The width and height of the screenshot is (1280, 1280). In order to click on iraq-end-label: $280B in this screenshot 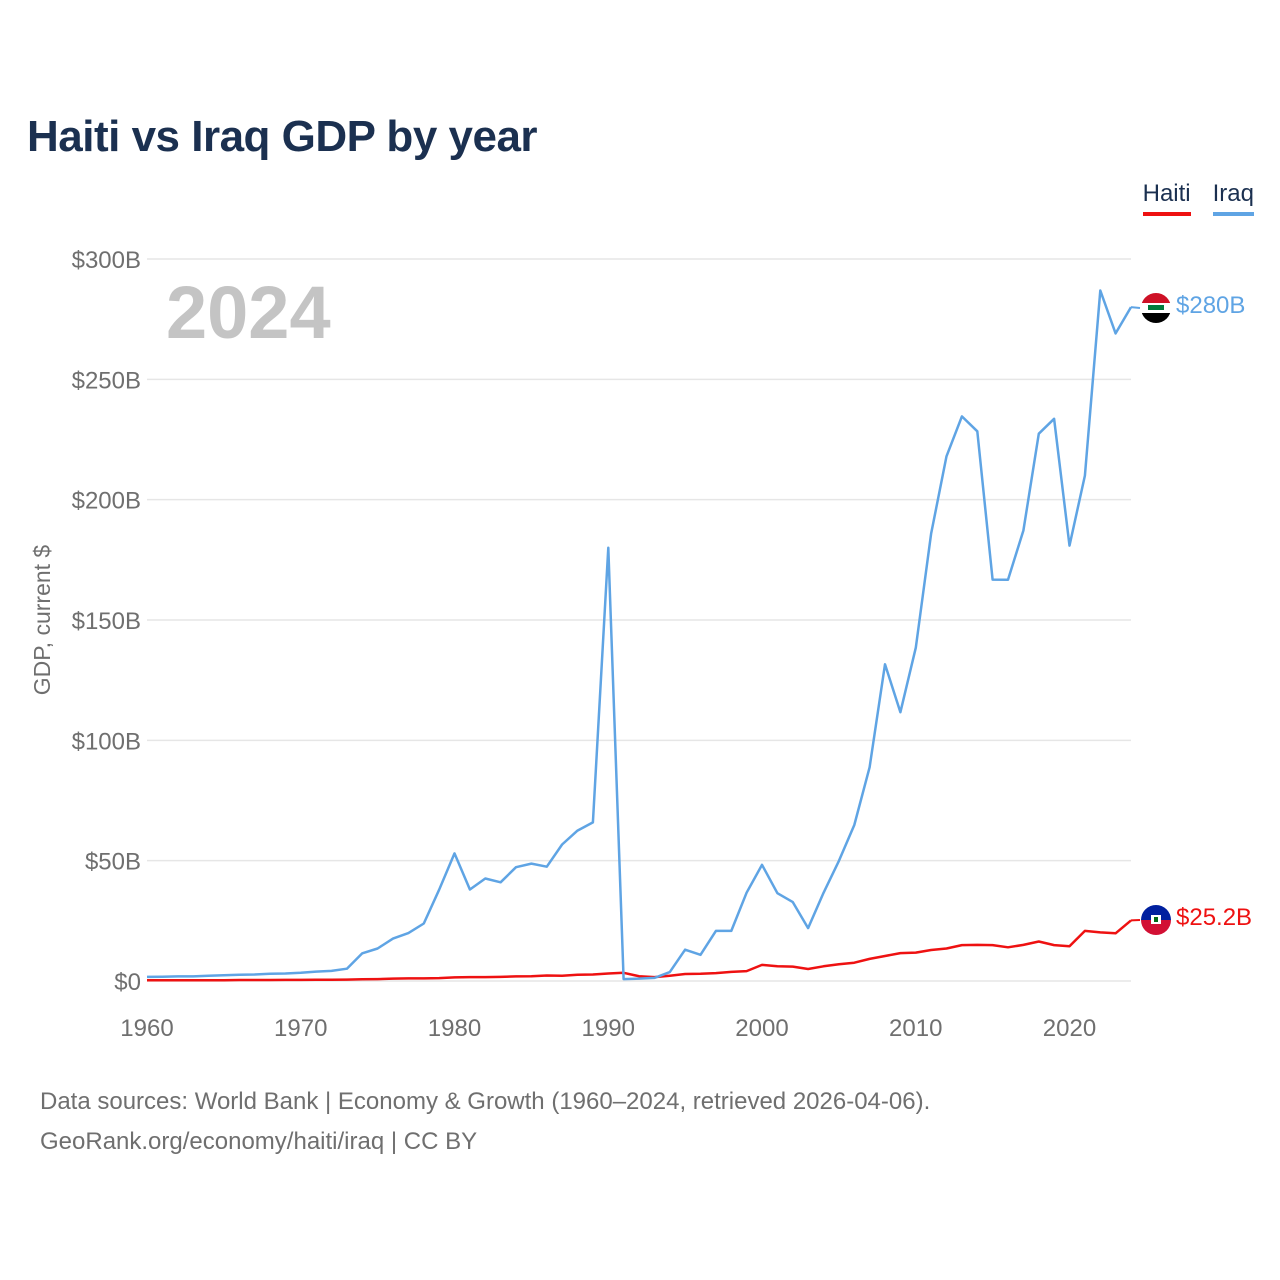, I will do `click(1210, 305)`.